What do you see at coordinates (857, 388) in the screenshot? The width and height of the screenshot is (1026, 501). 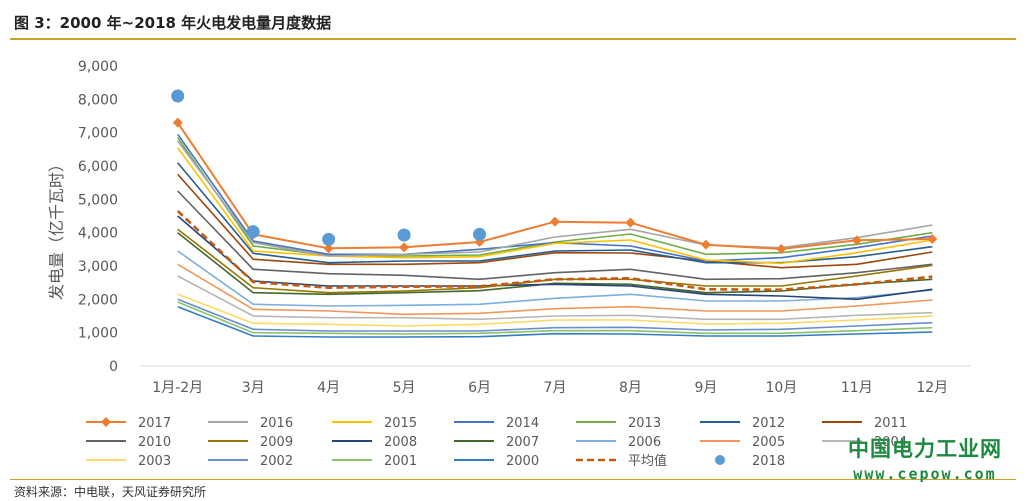 I see `x-tick-label: 11月` at bounding box center [857, 388].